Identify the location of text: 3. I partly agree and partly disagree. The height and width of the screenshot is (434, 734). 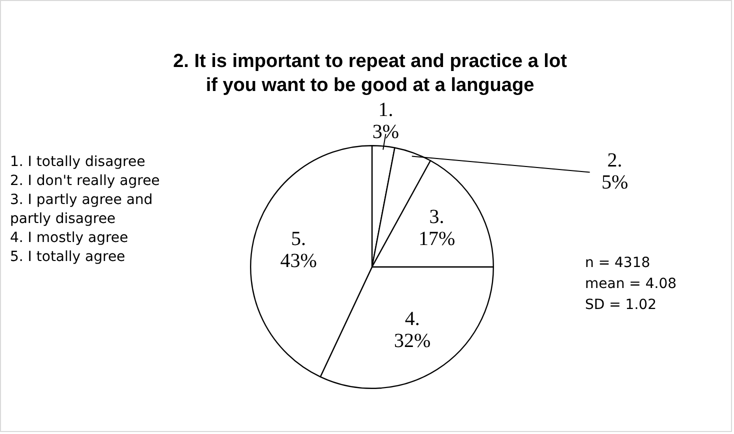
(82, 210).